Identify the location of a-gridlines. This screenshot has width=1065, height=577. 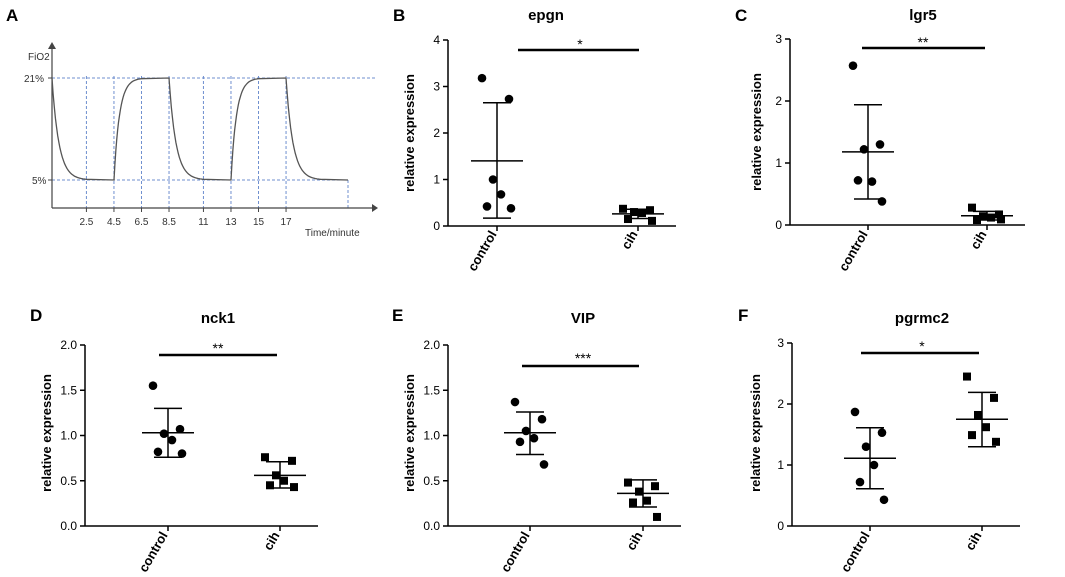
(213, 142).